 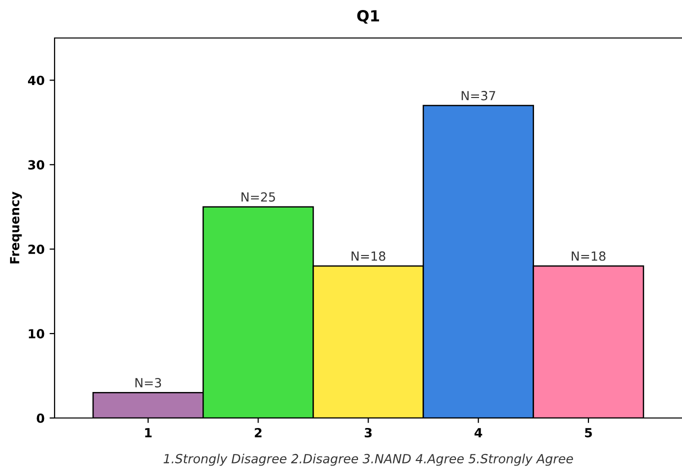 I want to click on x-tick-label: 5, so click(x=588, y=433).